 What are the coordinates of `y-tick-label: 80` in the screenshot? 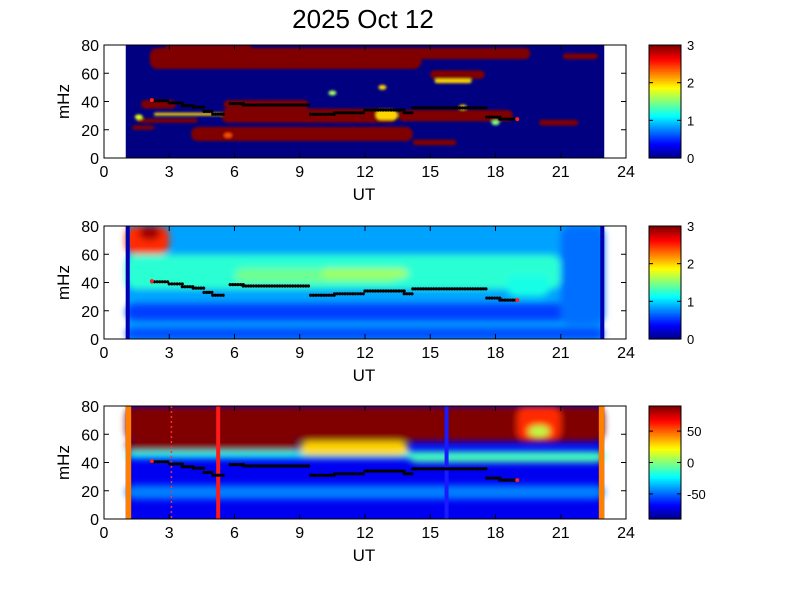 It's located at (90, 46).